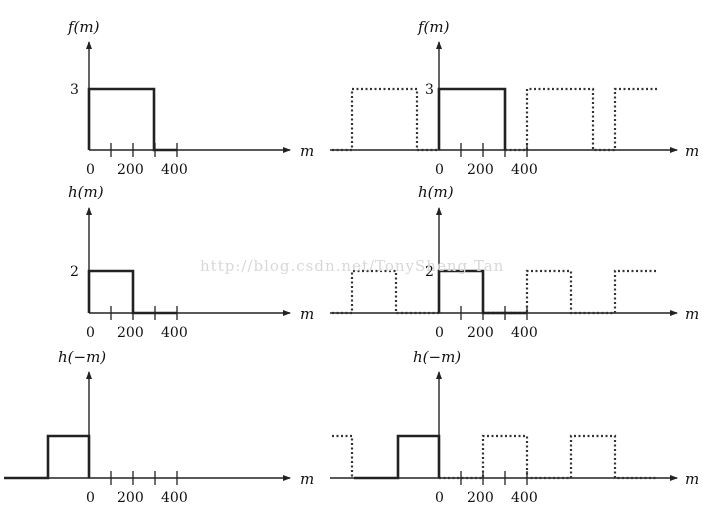 The height and width of the screenshot is (509, 713). Describe the element at coordinates (190, 98) in the screenshot. I see `panel-f-left: f(m) m 3 0 200 400` at that location.